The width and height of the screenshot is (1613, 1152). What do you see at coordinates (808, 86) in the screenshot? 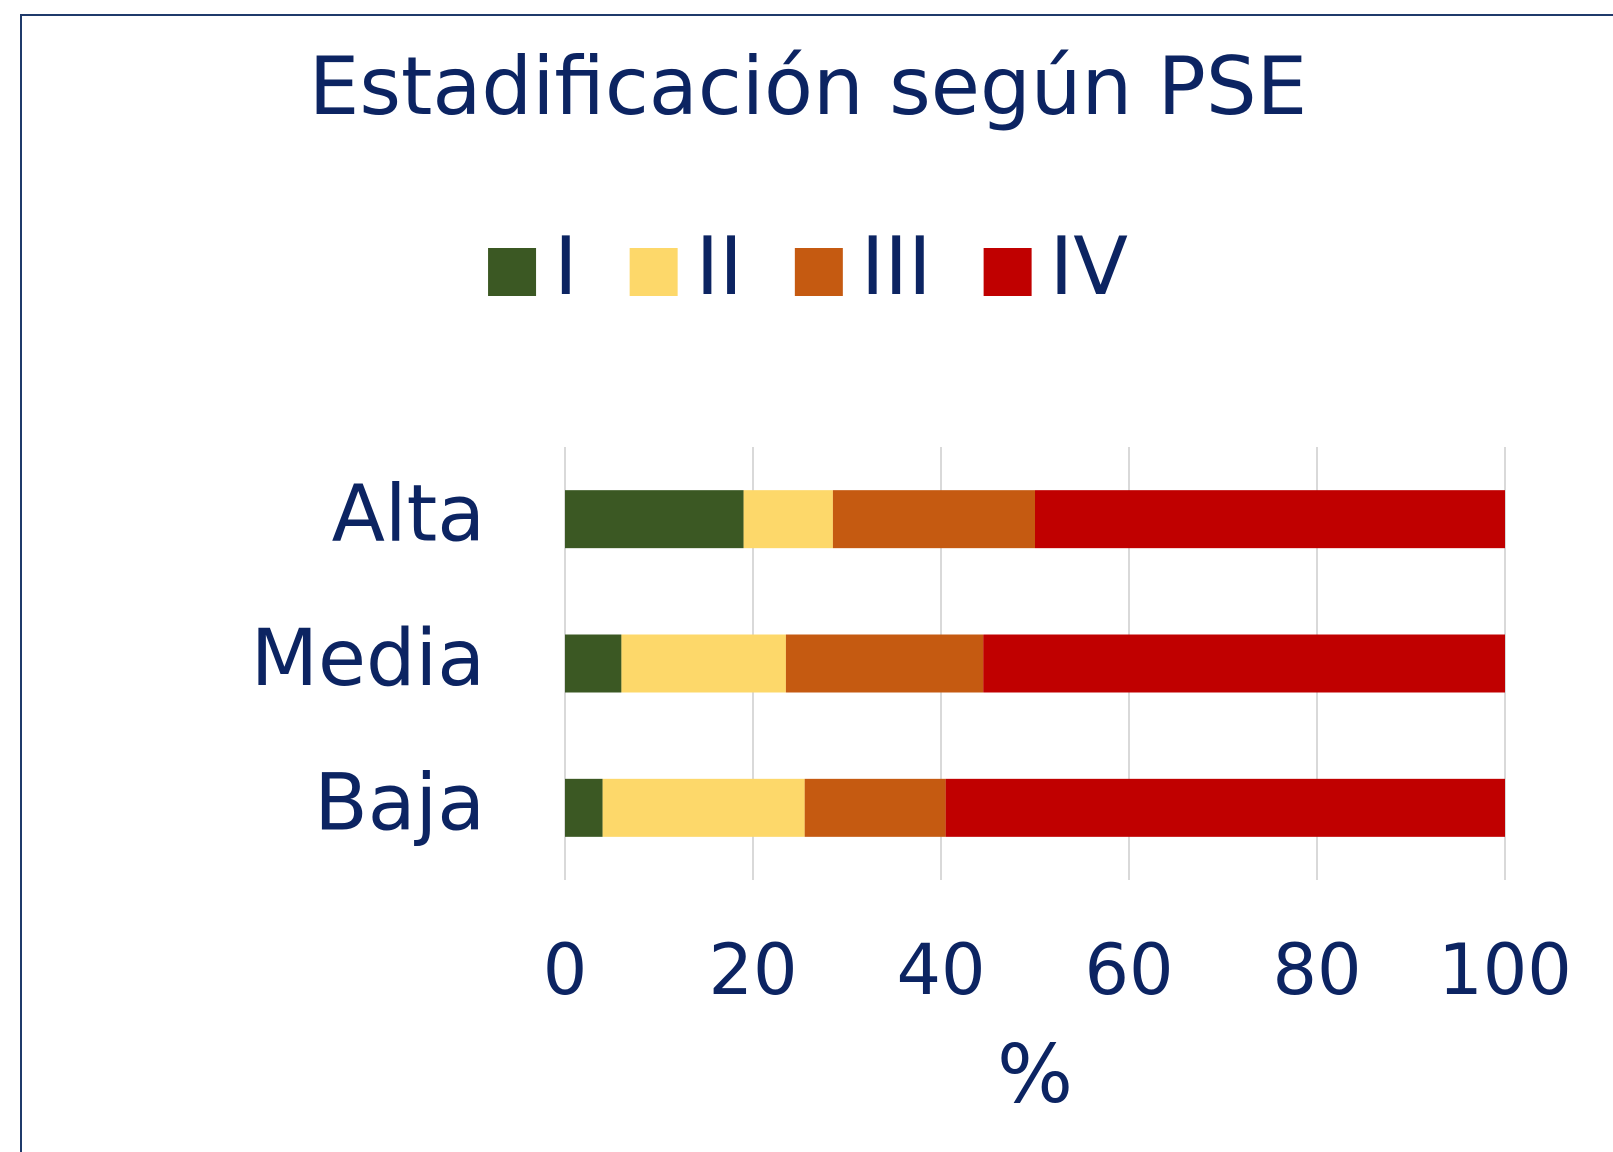
I see `chart-title: Estadificación según PSE` at bounding box center [808, 86].